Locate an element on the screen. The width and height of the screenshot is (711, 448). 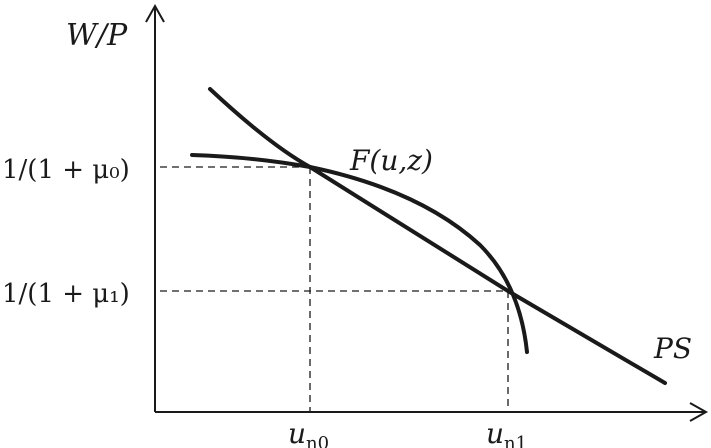
x-tick-sub-un0: n0 is located at coordinates (317, 440).